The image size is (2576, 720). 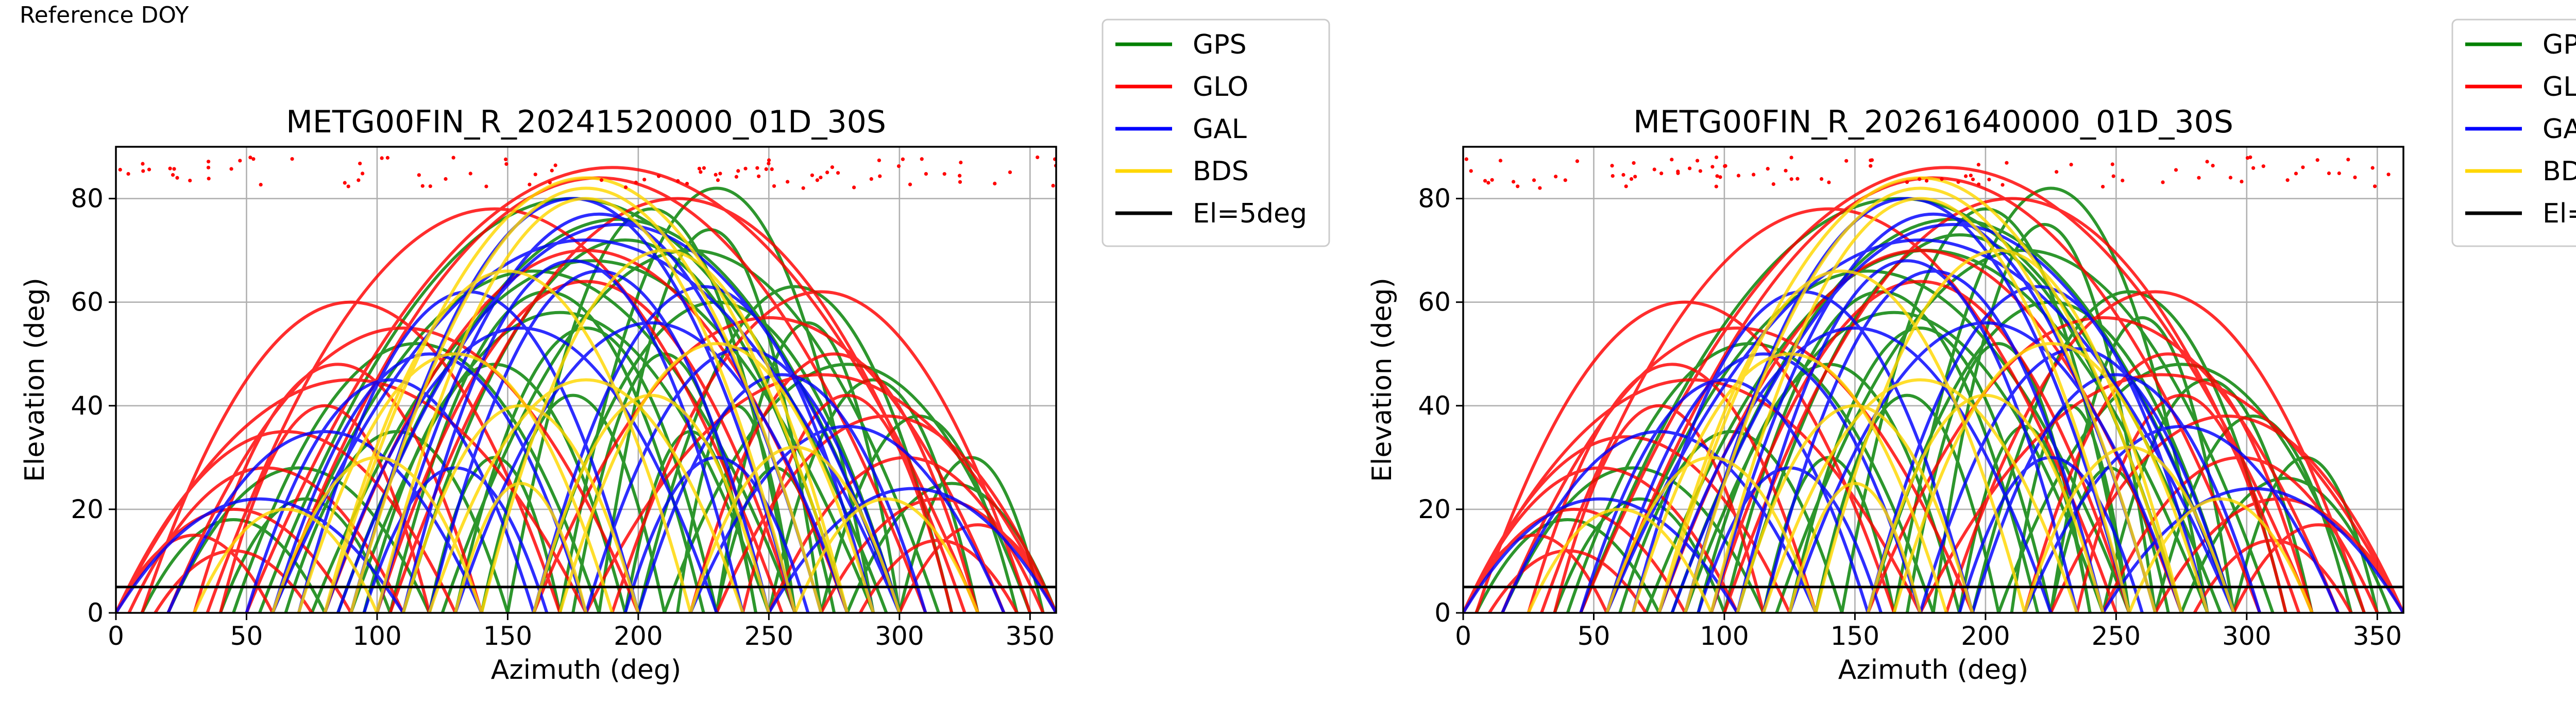 I want to click on x-axis-label: Azimuth (deg), so click(x=1933, y=670).